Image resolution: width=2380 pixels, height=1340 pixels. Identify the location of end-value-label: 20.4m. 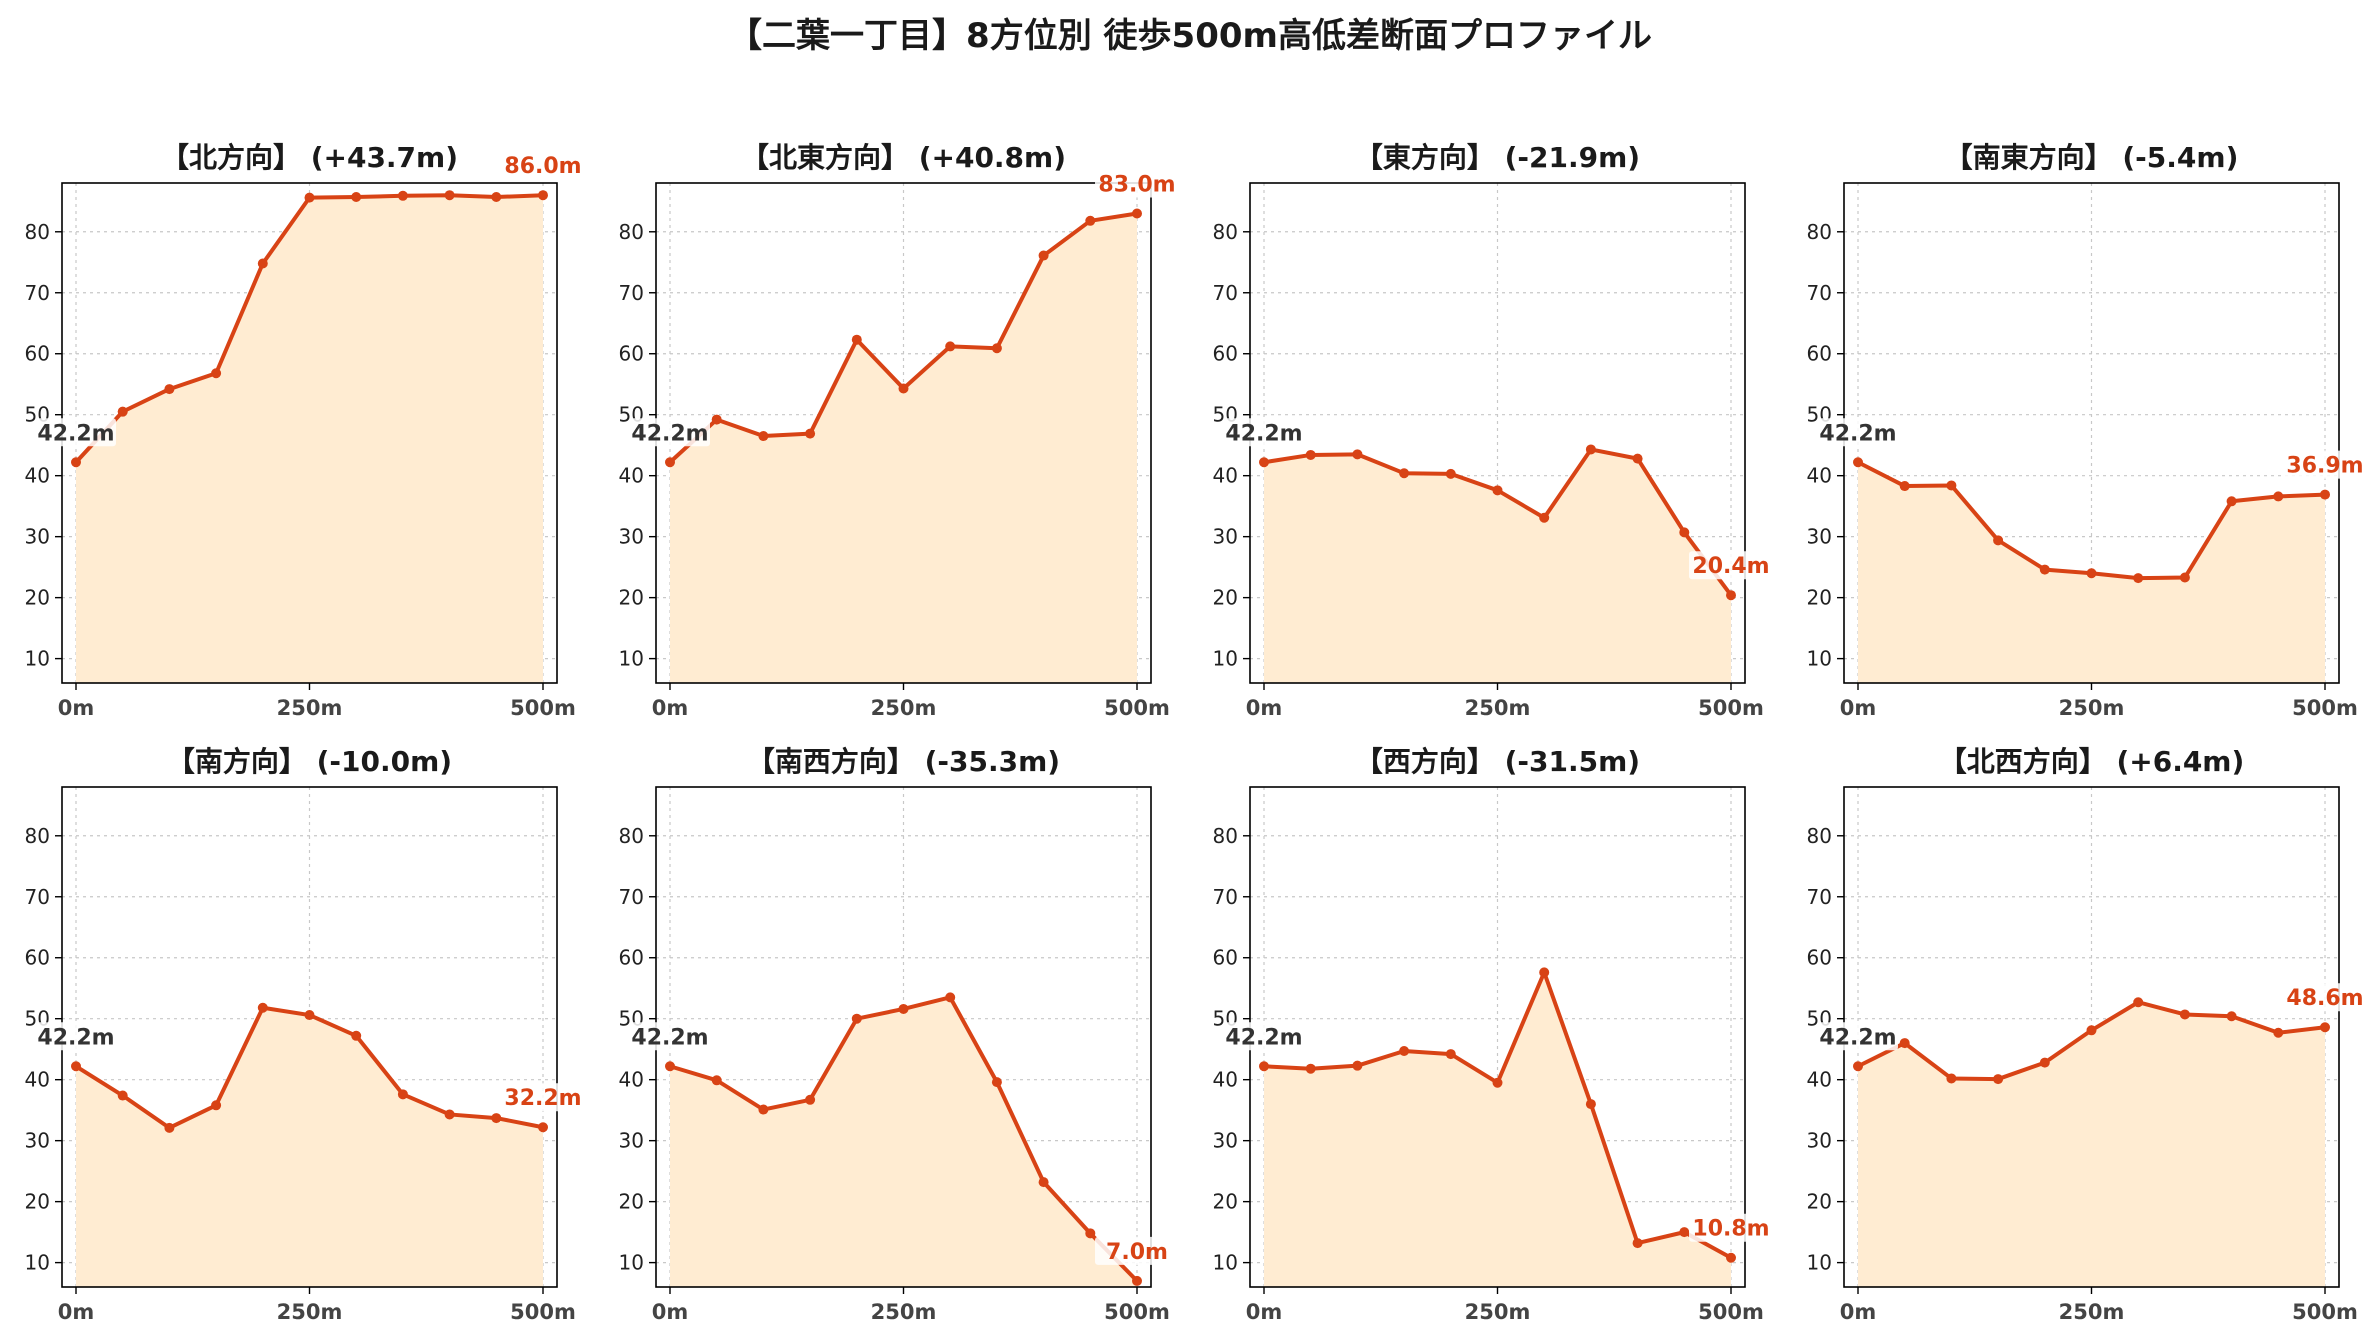
(1730, 566).